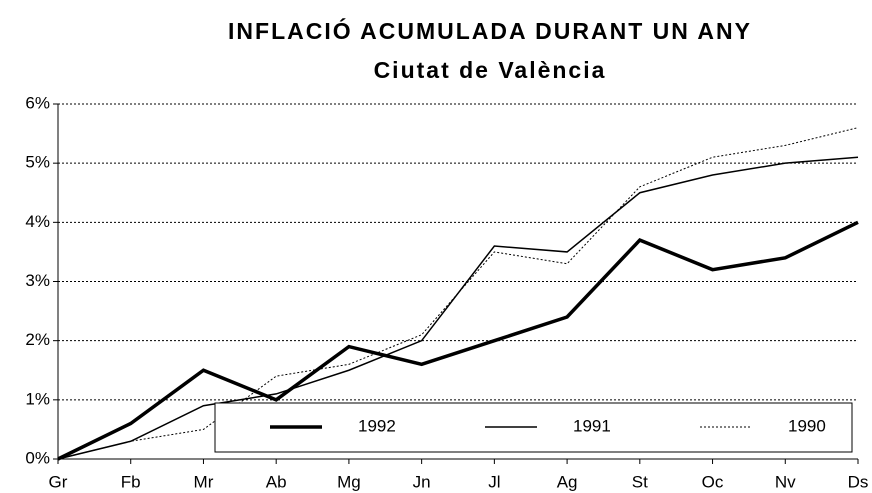  I want to click on y-tick-label: 5%, so click(37, 162).